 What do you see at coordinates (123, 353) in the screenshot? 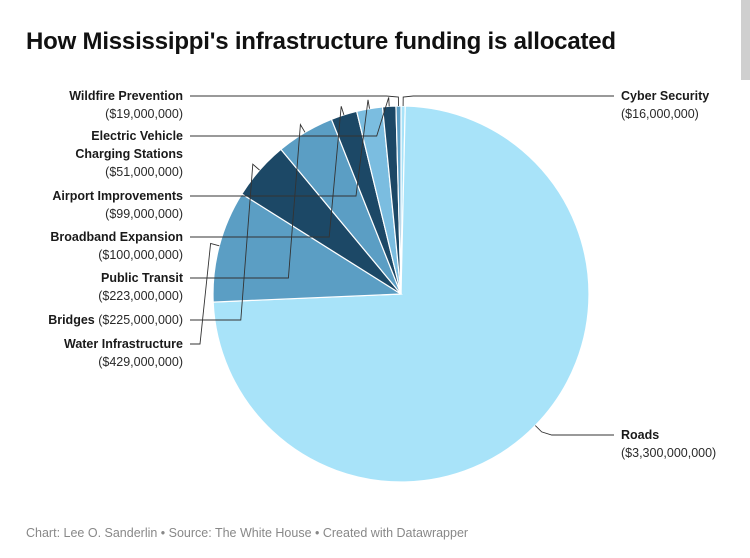
I see `slice-label-water-infrastructure: Water Infrastructure ($429,000,000)` at bounding box center [123, 353].